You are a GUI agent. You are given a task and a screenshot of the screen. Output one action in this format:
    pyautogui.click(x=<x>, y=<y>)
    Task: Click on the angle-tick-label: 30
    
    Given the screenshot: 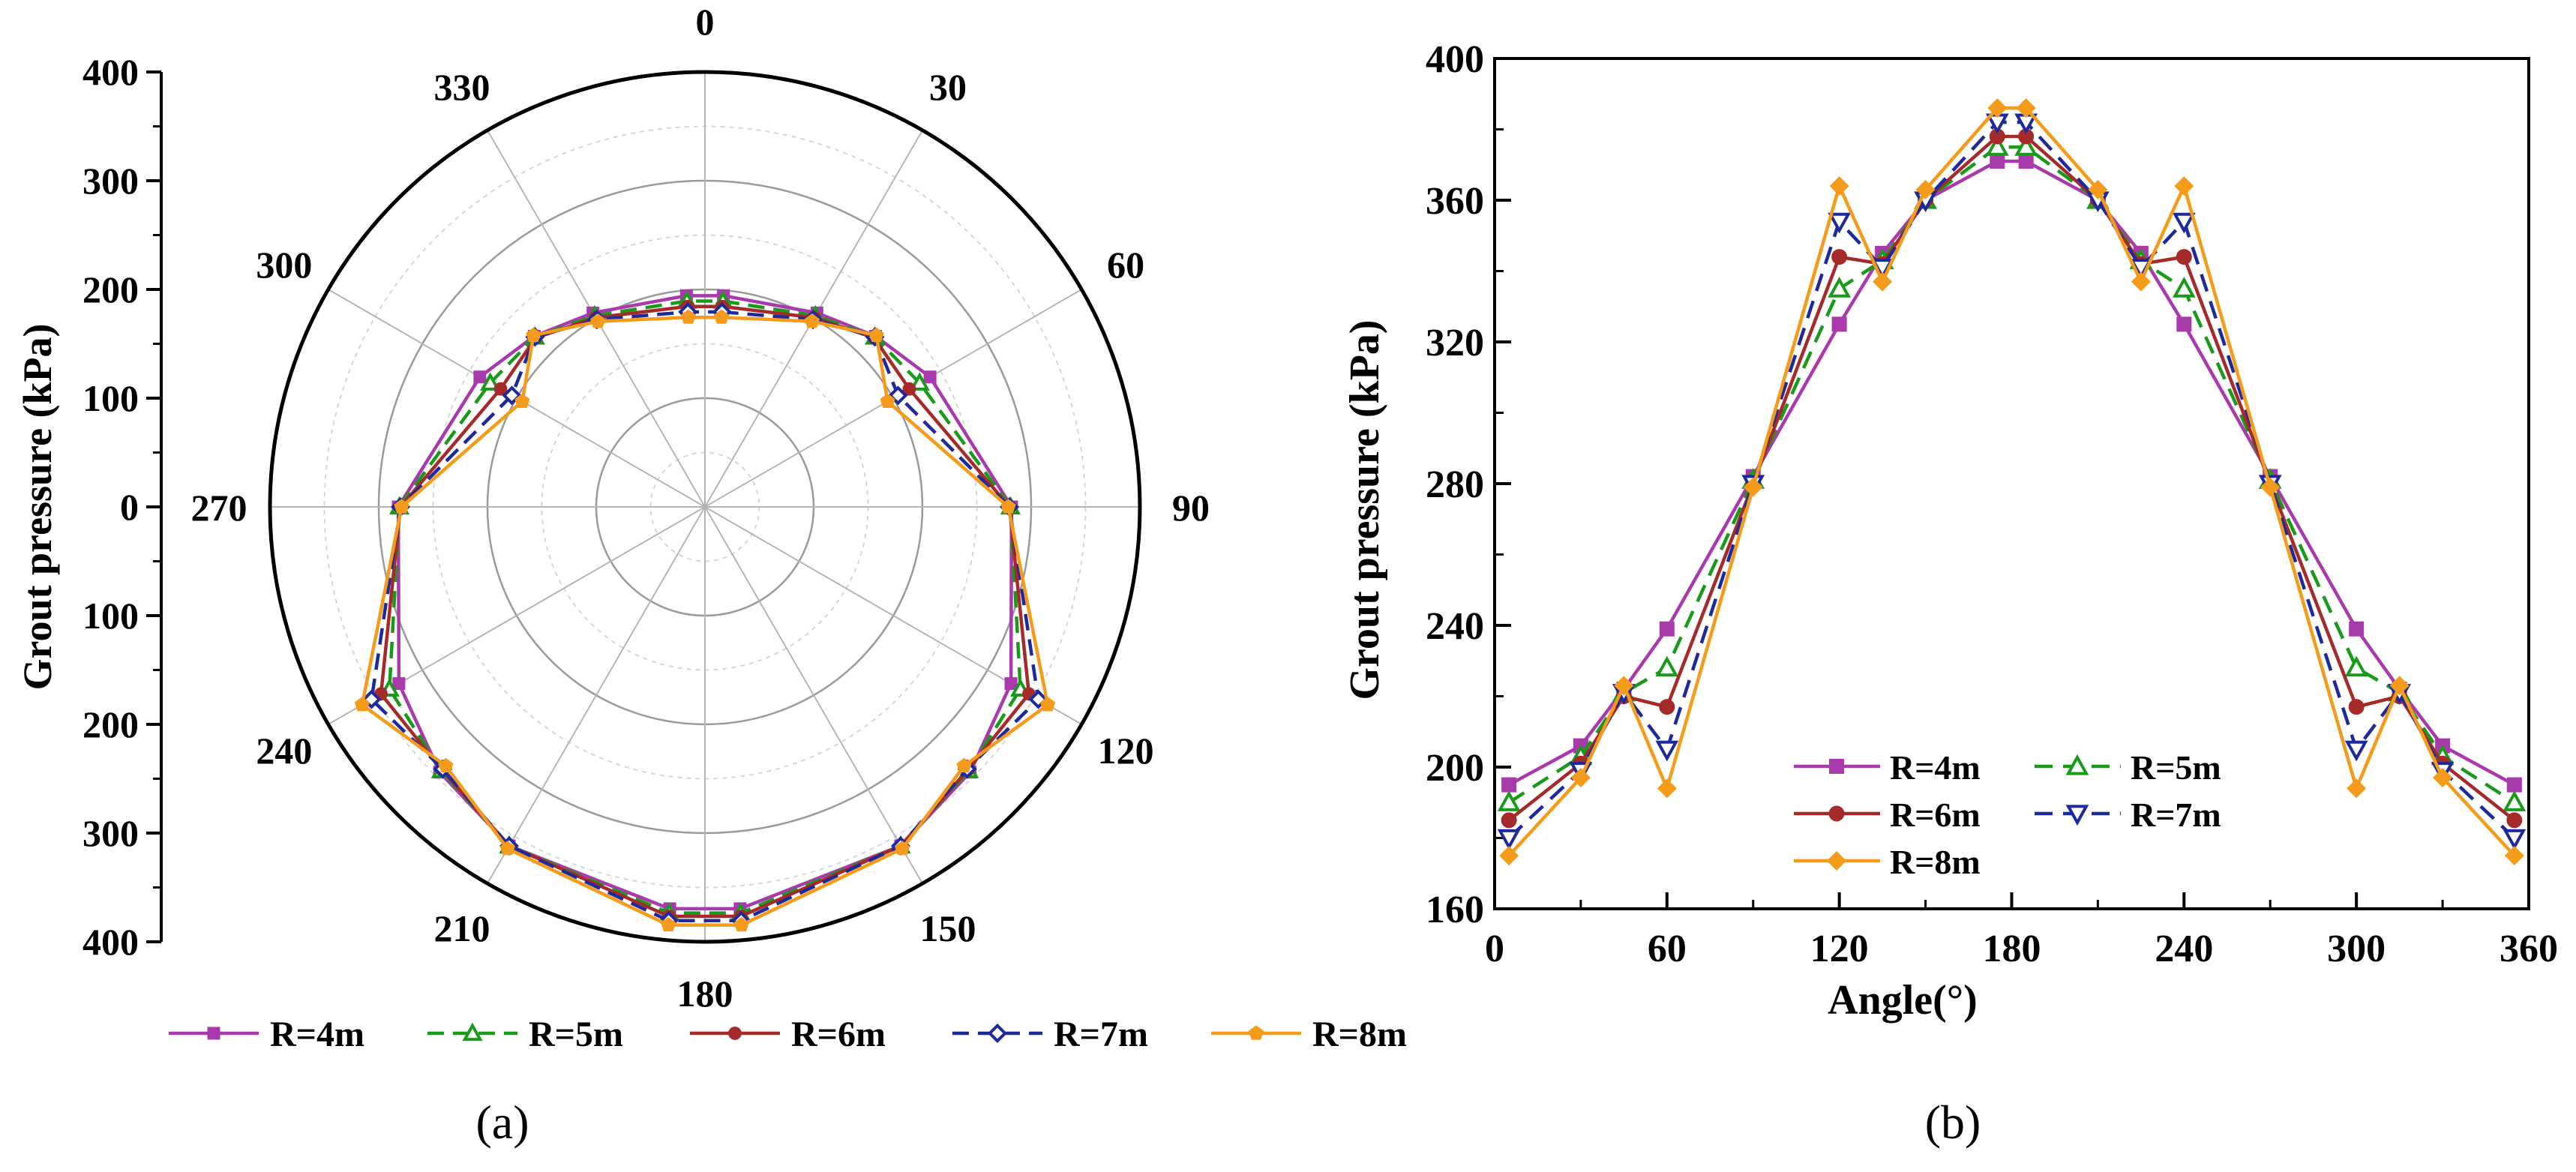 What is the action you would take?
    pyautogui.click(x=948, y=87)
    